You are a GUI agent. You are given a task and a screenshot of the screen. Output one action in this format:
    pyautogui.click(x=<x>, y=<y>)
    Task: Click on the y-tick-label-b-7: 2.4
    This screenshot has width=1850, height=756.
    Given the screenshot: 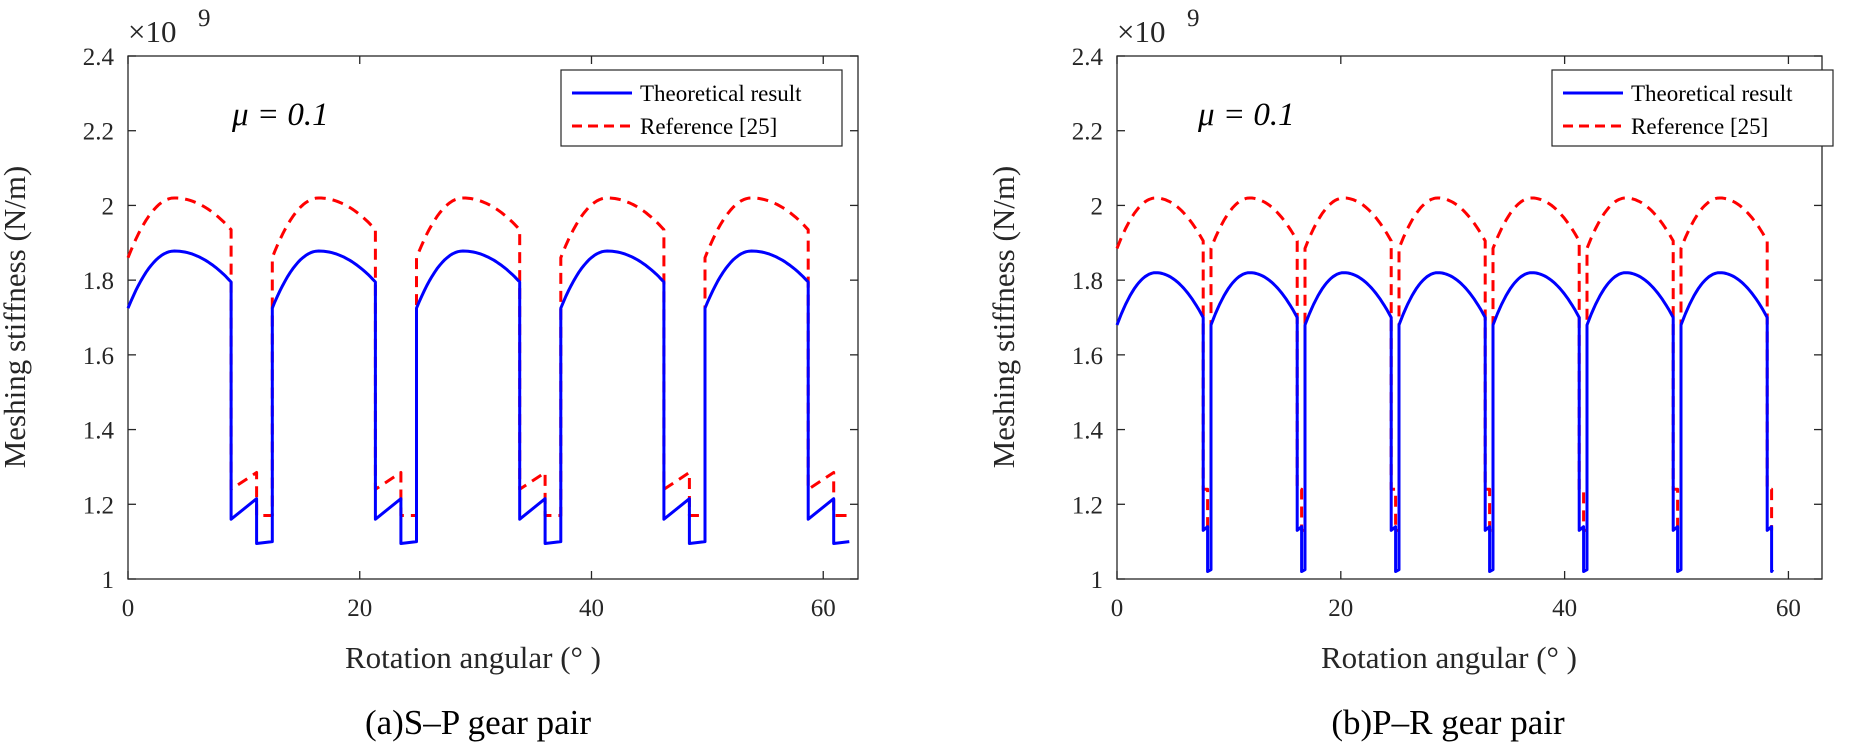 What is the action you would take?
    pyautogui.click(x=1088, y=57)
    